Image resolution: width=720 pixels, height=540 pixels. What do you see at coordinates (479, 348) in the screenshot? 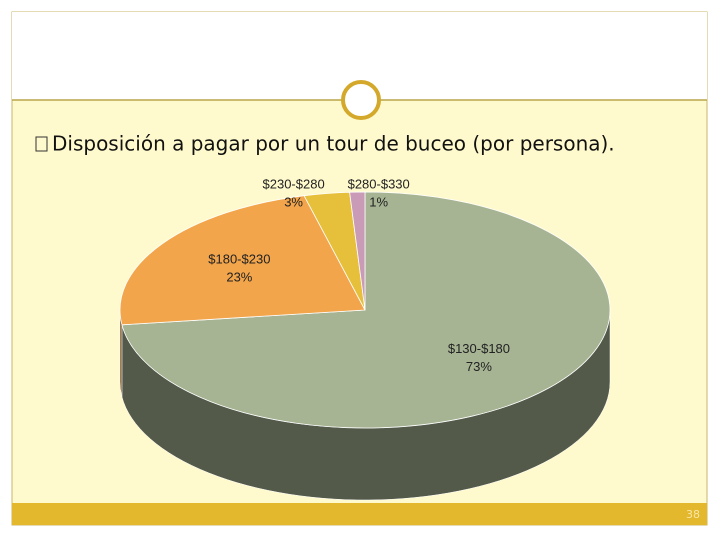
I see `slice-label: $130-$180` at bounding box center [479, 348].